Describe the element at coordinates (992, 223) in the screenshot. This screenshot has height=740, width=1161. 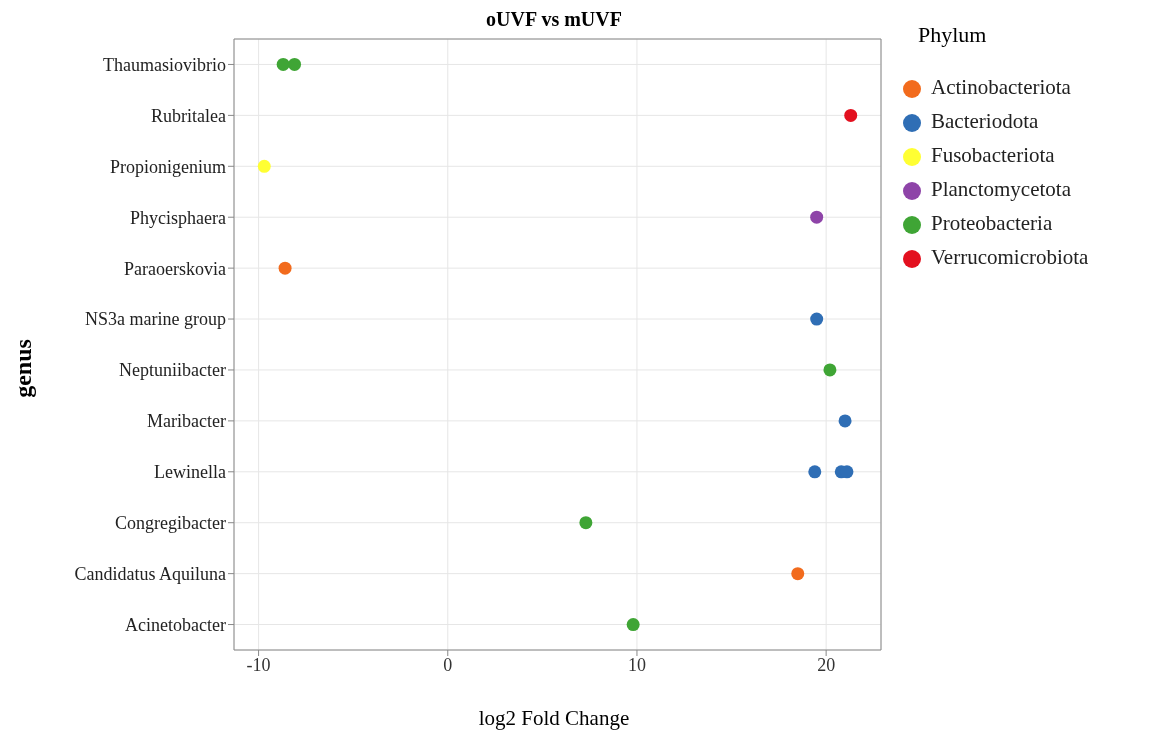
I see `legend-label: Proteobacteria` at that location.